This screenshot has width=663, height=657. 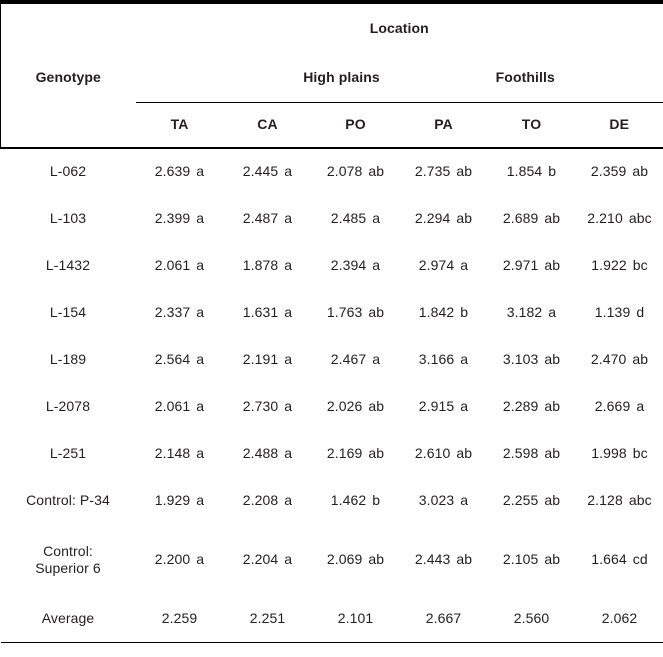 I want to click on location-header: Location, so click(x=399, y=27).